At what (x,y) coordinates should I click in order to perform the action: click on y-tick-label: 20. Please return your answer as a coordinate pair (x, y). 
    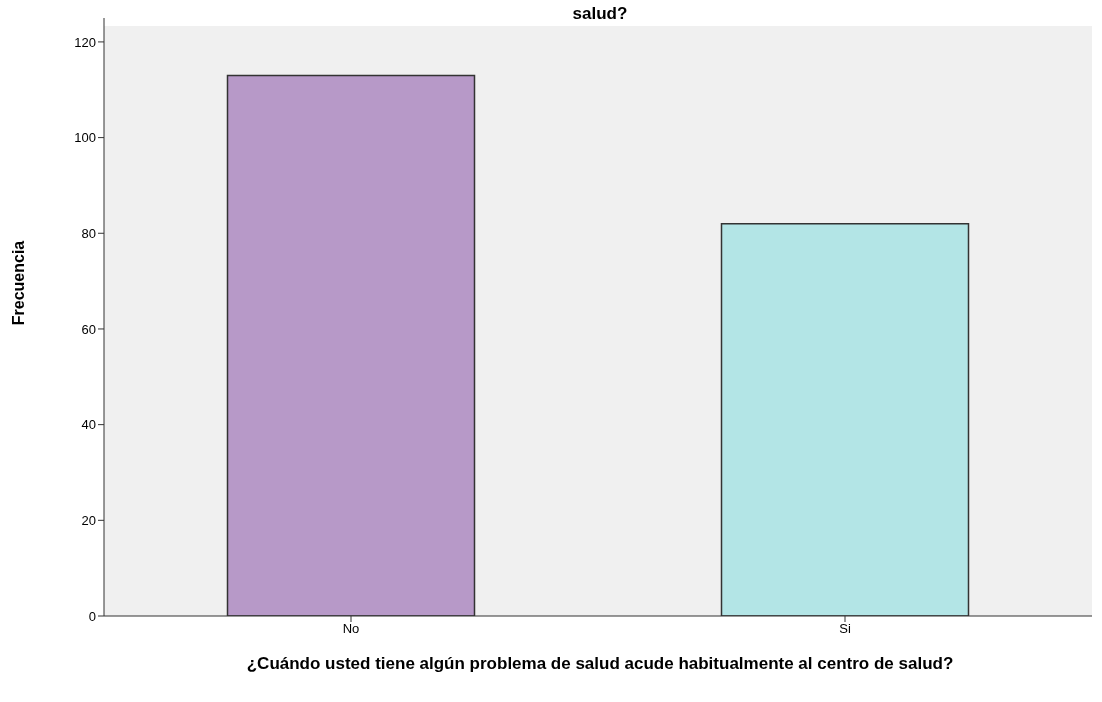
    Looking at the image, I should click on (88, 520).